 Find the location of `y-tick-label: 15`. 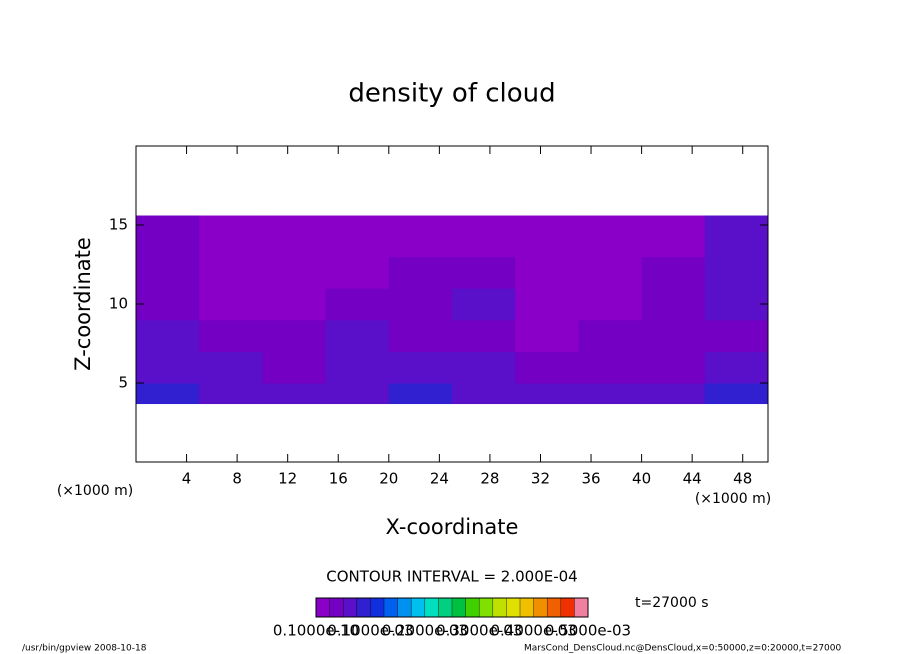

y-tick-label: 15 is located at coordinates (118, 225).